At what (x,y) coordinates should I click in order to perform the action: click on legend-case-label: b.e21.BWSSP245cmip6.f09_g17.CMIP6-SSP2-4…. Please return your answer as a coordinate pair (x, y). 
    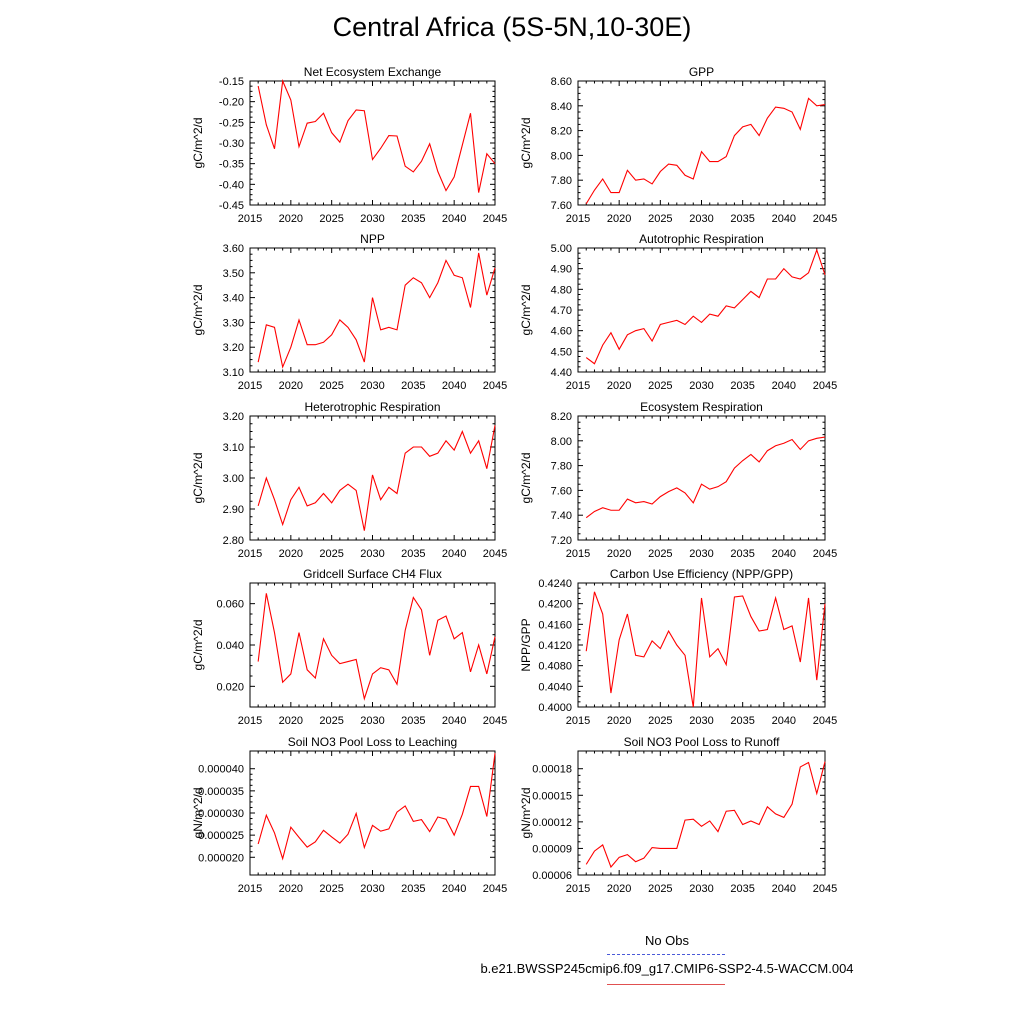
    Looking at the image, I should click on (667, 968).